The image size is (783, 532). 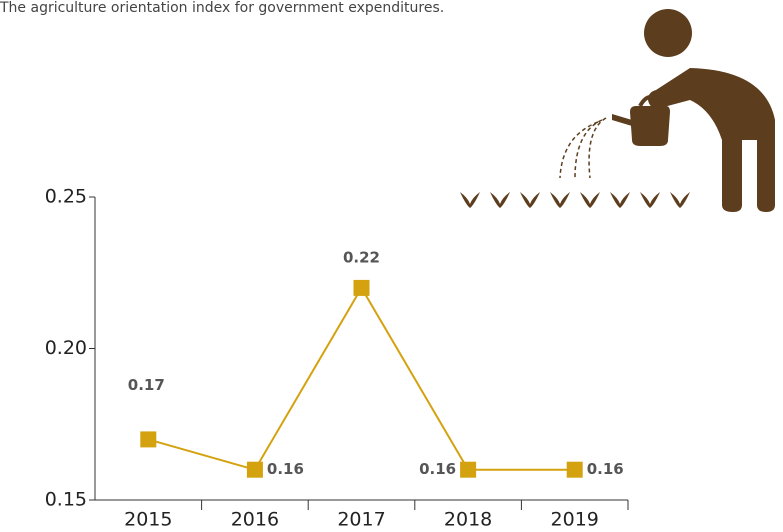 I want to click on y-tick-label: 0.20, so click(x=66, y=348).